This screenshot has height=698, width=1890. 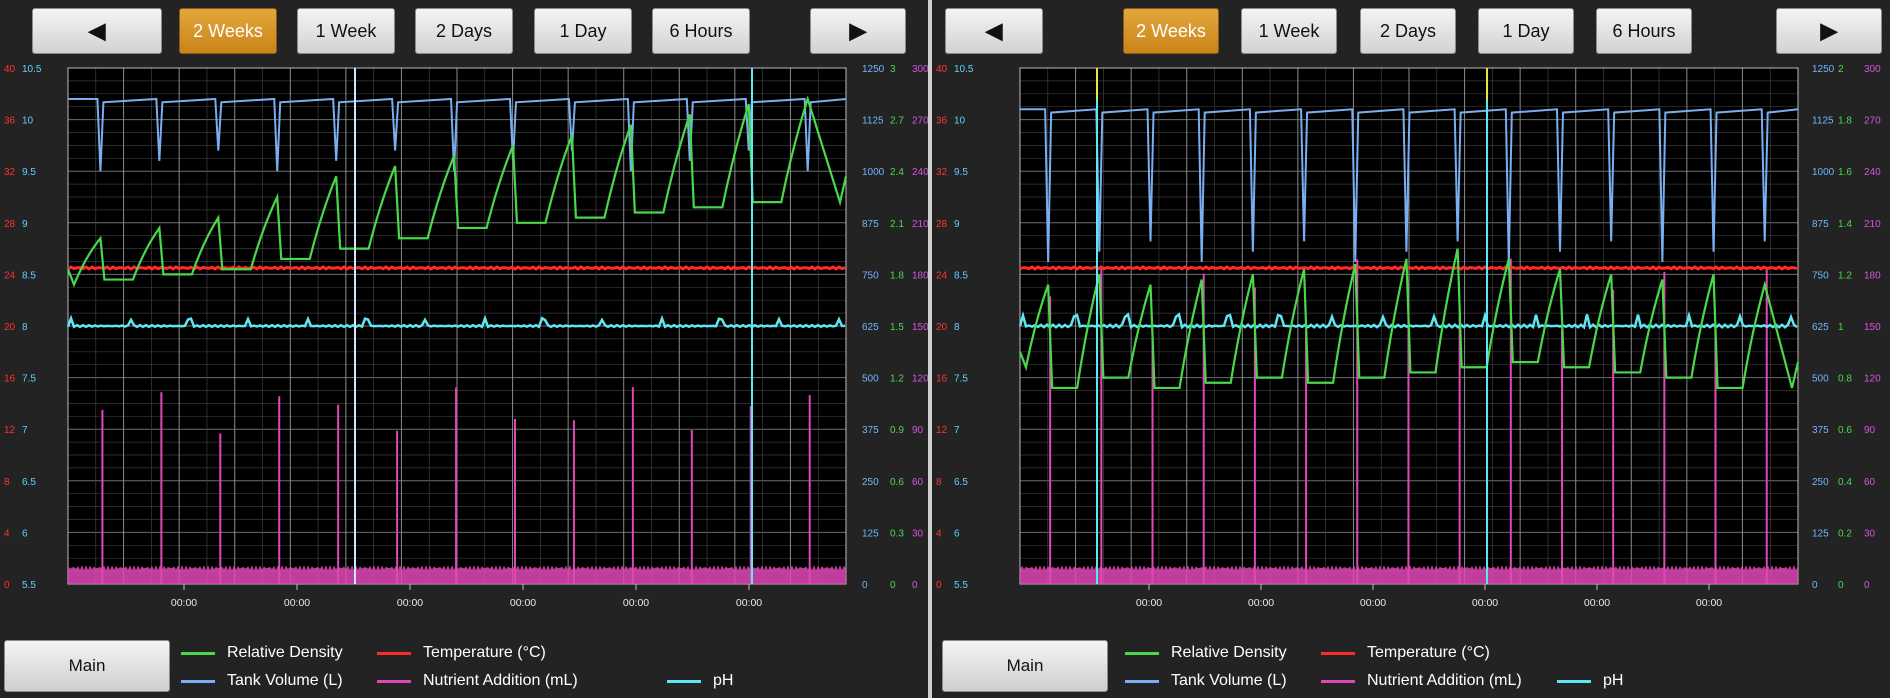 I want to click on legend-temperature: Temperature (°C), so click(x=1405, y=653).